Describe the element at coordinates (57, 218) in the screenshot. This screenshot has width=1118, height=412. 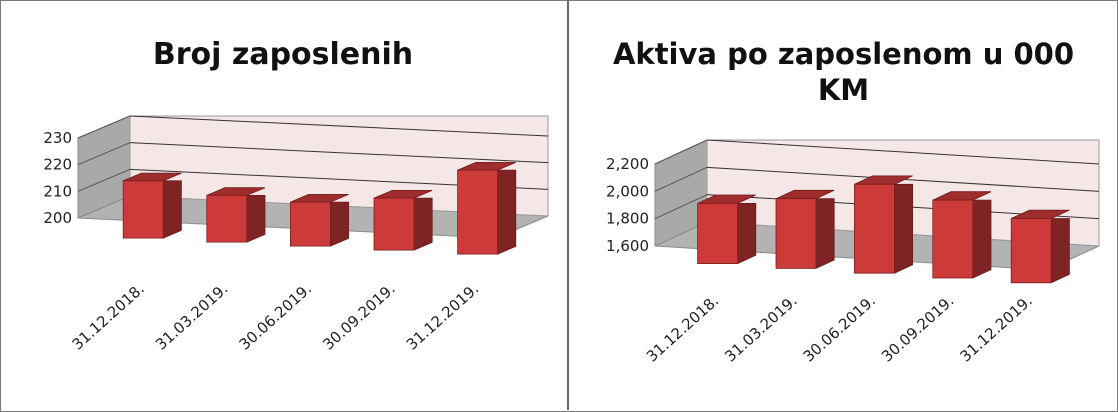
I see `y-tick-label: 200` at that location.